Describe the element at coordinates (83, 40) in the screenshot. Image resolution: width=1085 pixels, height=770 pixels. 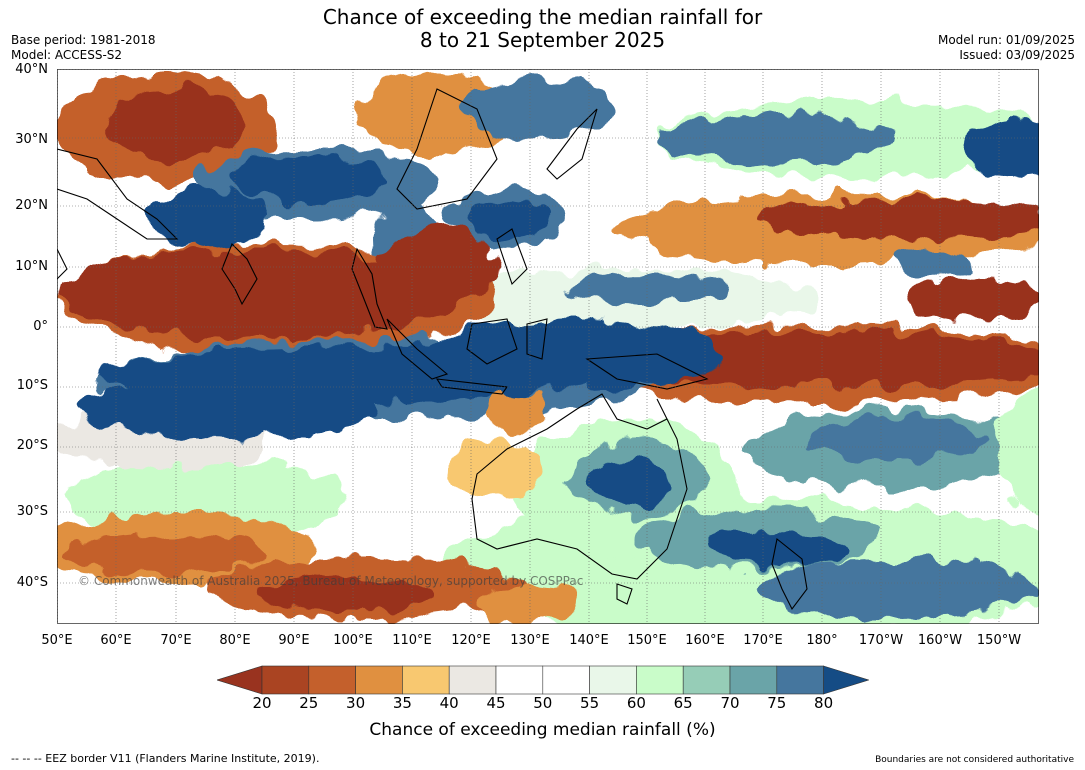
I see `base-period: Base period: 1981-2018` at that location.